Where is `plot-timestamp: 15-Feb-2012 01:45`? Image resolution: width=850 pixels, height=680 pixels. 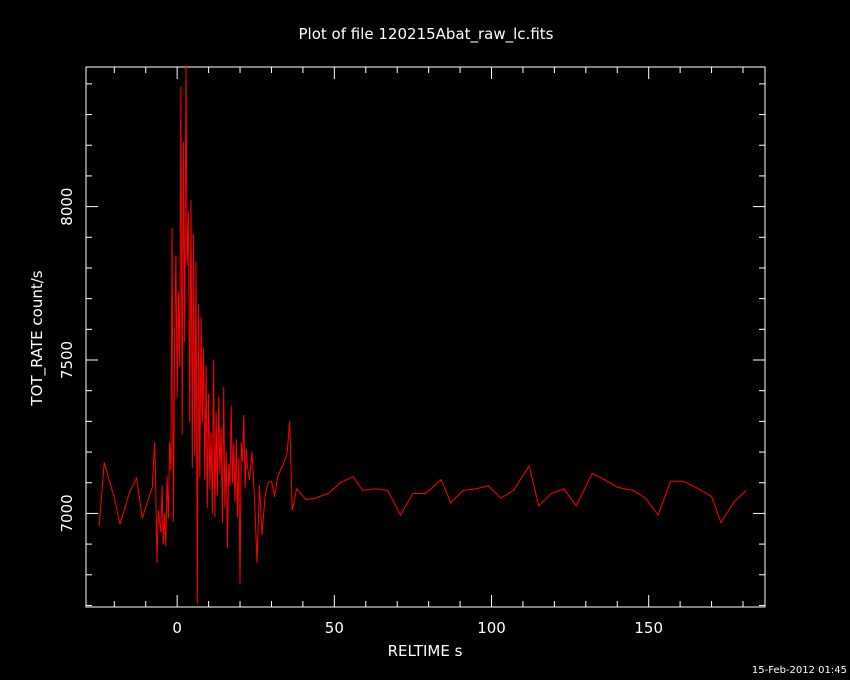 plot-timestamp: 15-Feb-2012 01:45 is located at coordinates (799, 670).